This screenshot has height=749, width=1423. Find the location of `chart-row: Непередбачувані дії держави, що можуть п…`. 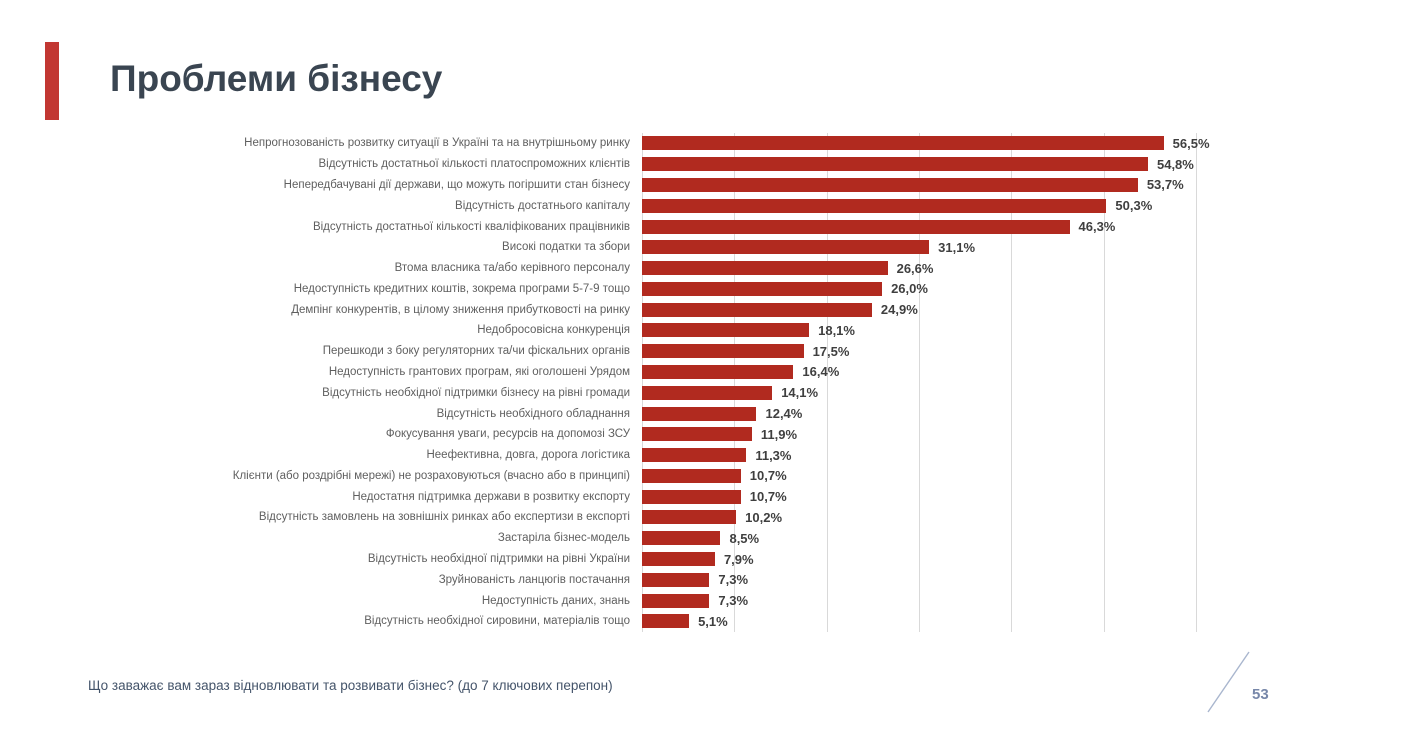

chart-row: Непередбачувані дії держави, що можуть п… is located at coordinates (711, 185).